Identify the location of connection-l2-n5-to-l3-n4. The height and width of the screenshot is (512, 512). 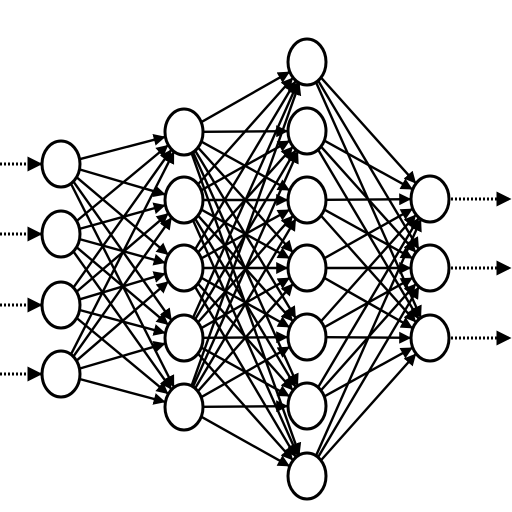
(245, 338).